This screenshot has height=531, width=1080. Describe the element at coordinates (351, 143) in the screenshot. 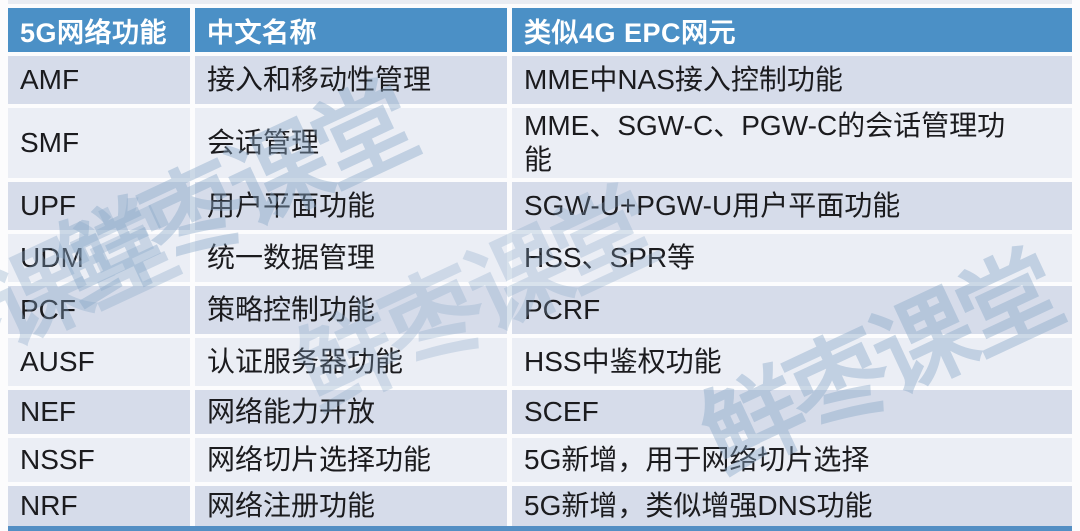

I see `cell-chinese-name: 会话管理` at that location.